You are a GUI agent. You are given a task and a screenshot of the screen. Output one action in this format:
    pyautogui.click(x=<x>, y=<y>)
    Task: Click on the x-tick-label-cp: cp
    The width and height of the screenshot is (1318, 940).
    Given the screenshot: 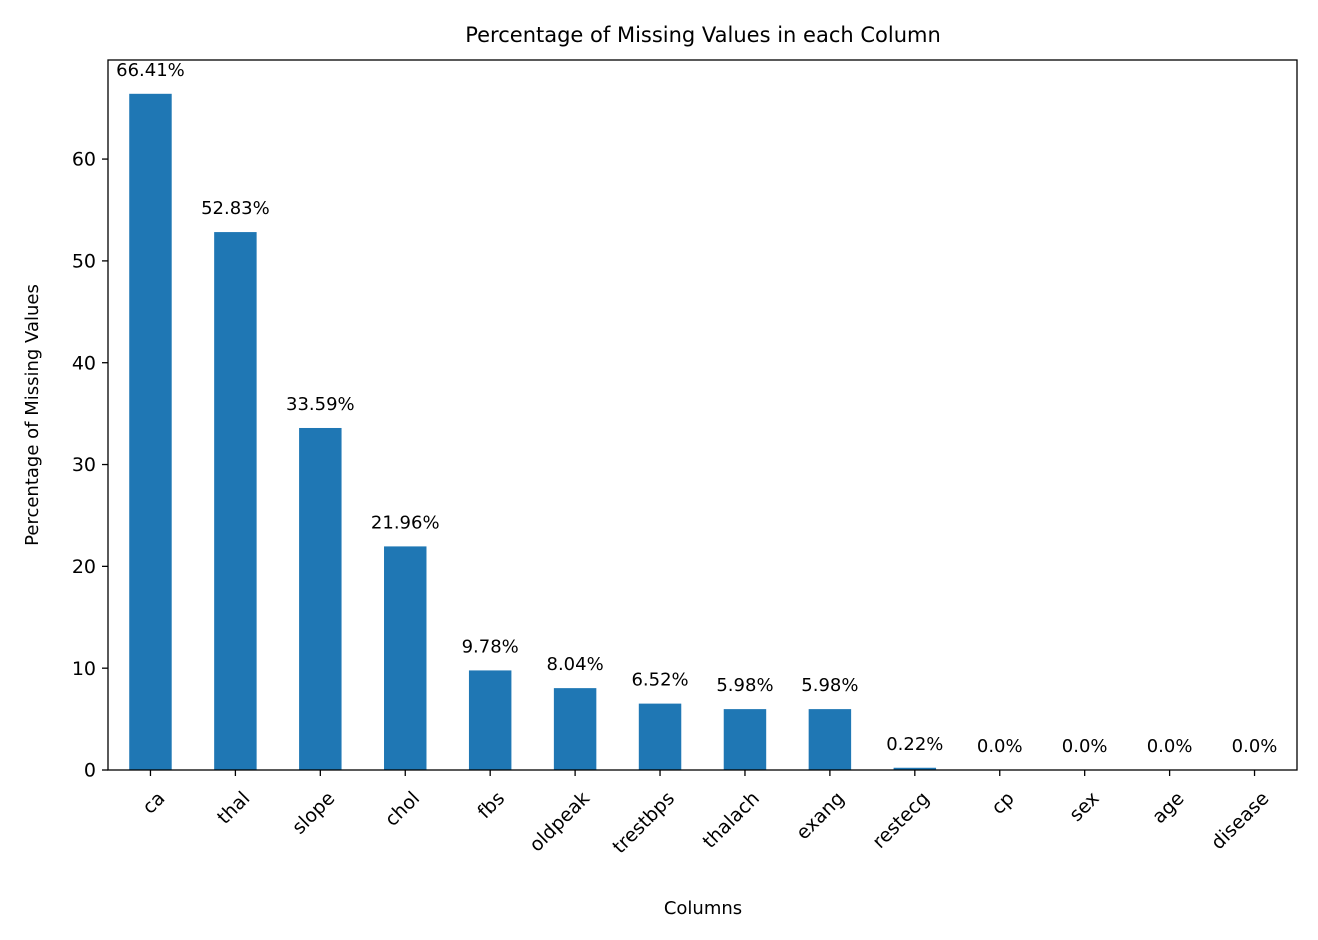 What is the action you would take?
    pyautogui.click(x=1002, y=802)
    